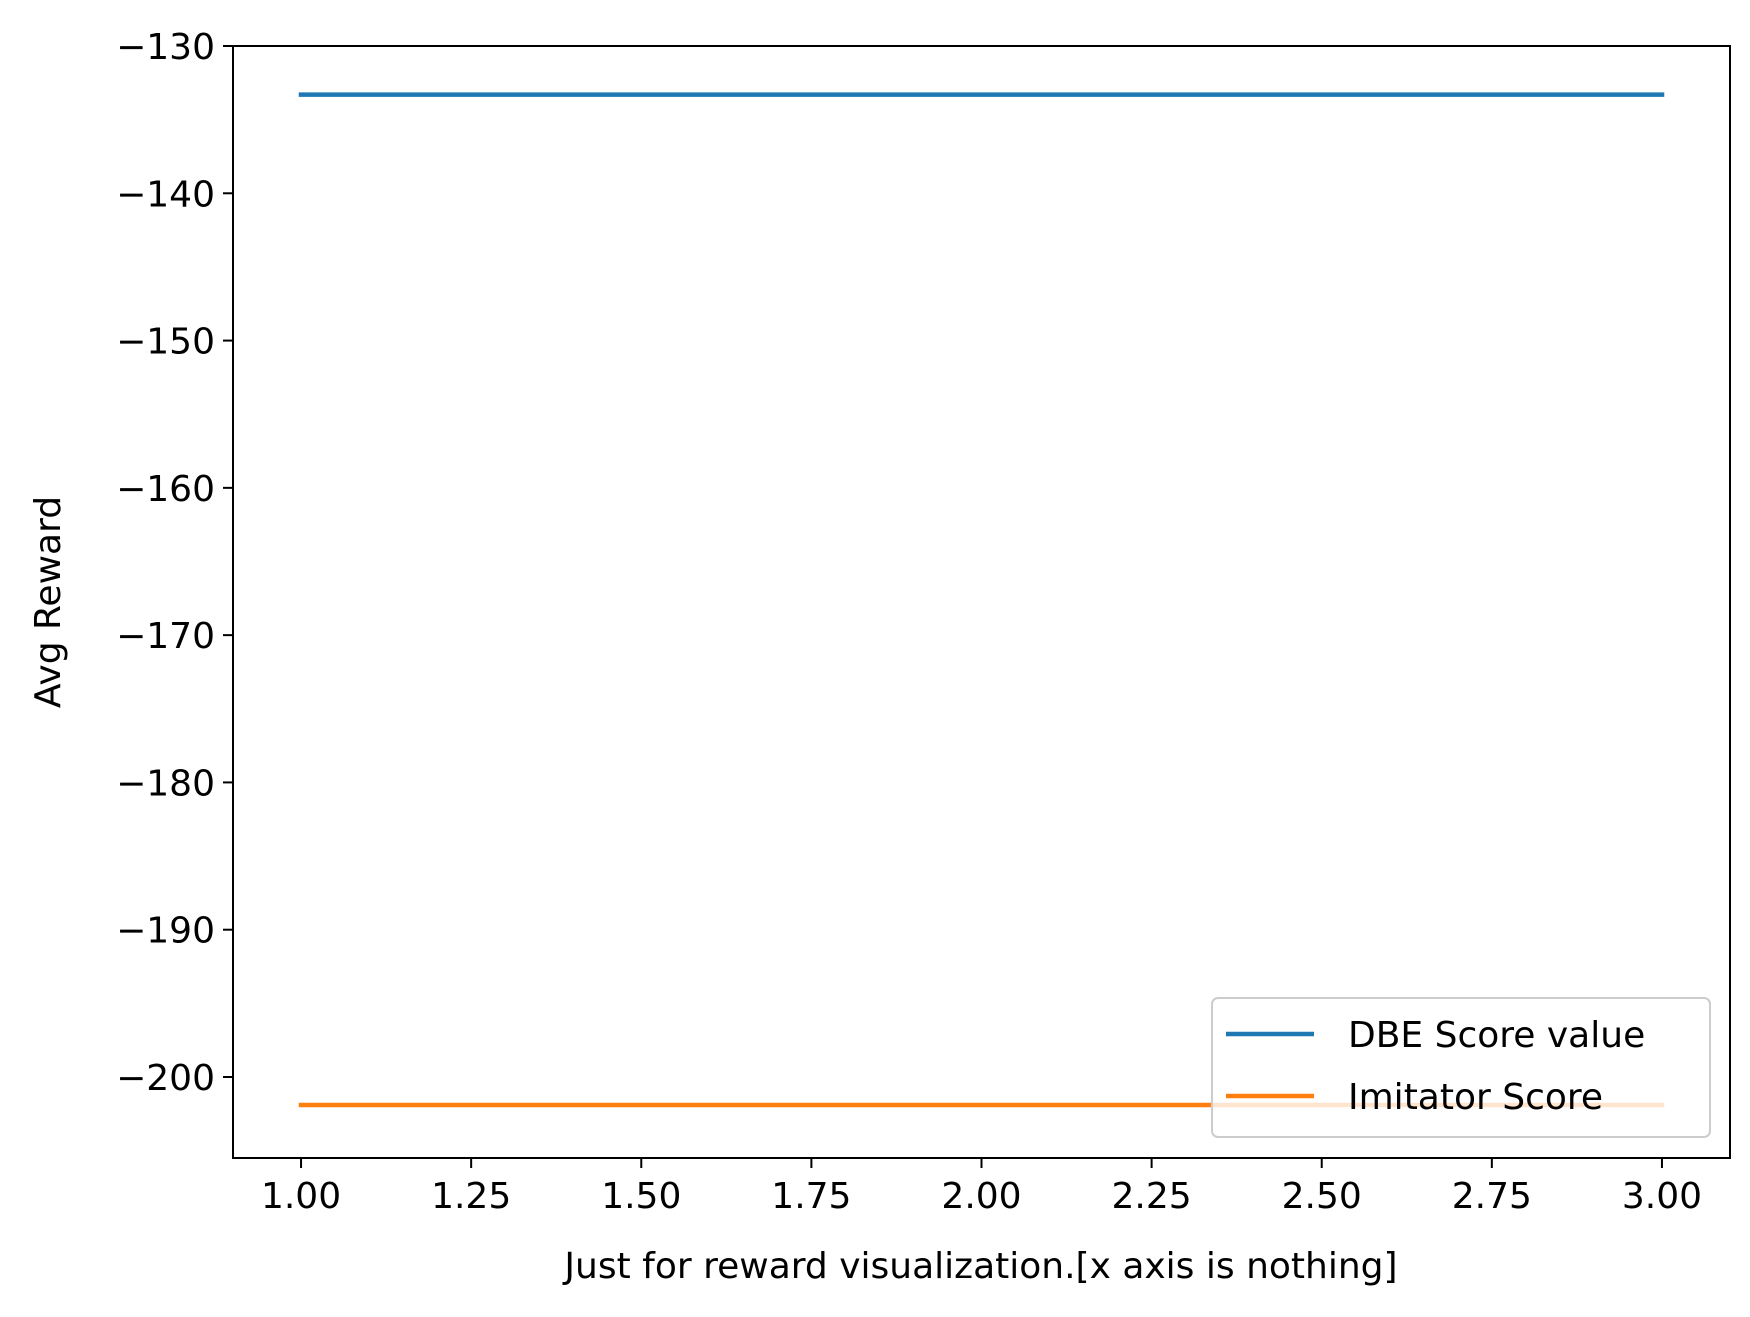  Describe the element at coordinates (981, 1196) in the screenshot. I see `x-tick-label: 2.00` at that location.